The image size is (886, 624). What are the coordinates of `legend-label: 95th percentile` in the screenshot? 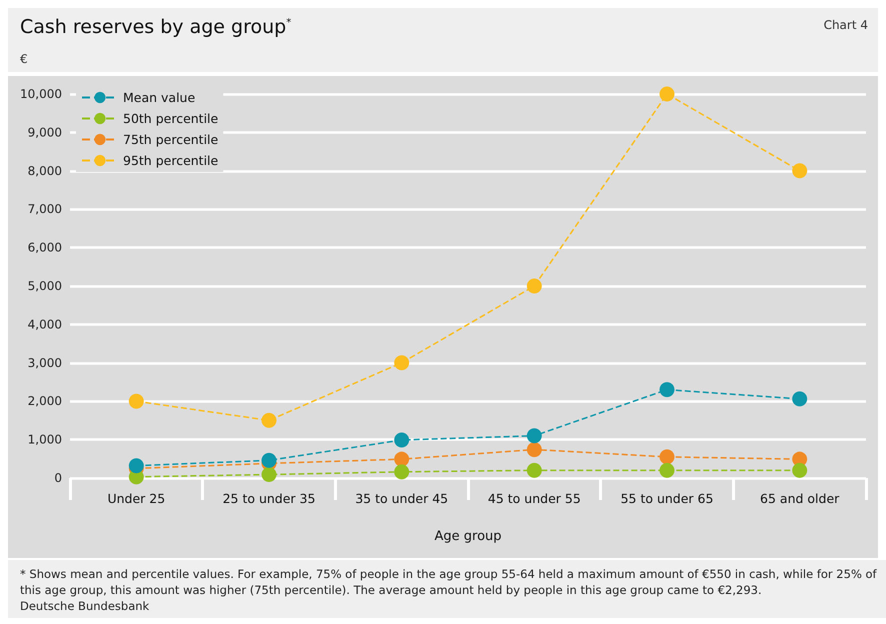 It's located at (171, 160).